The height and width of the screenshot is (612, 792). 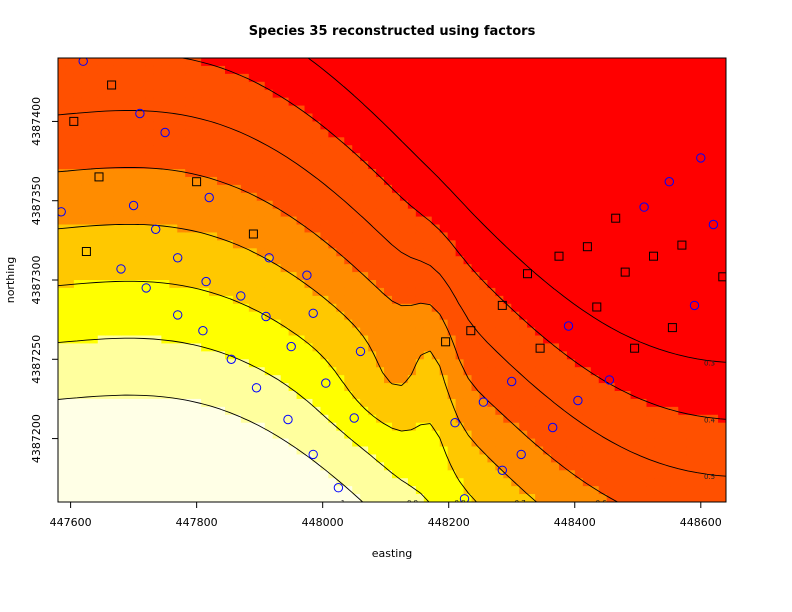 What do you see at coordinates (197, 522) in the screenshot?
I see `x-tick-label: 447800` at bounding box center [197, 522].